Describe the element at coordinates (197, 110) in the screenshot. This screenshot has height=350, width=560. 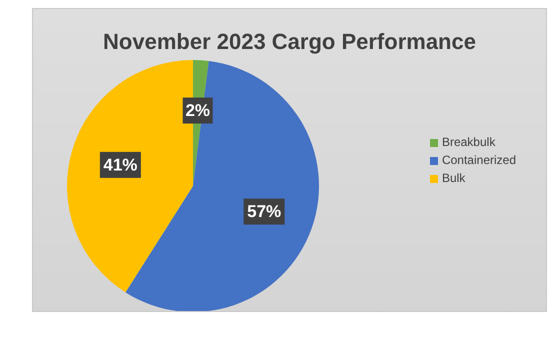
I see `data-label: 2%` at that location.